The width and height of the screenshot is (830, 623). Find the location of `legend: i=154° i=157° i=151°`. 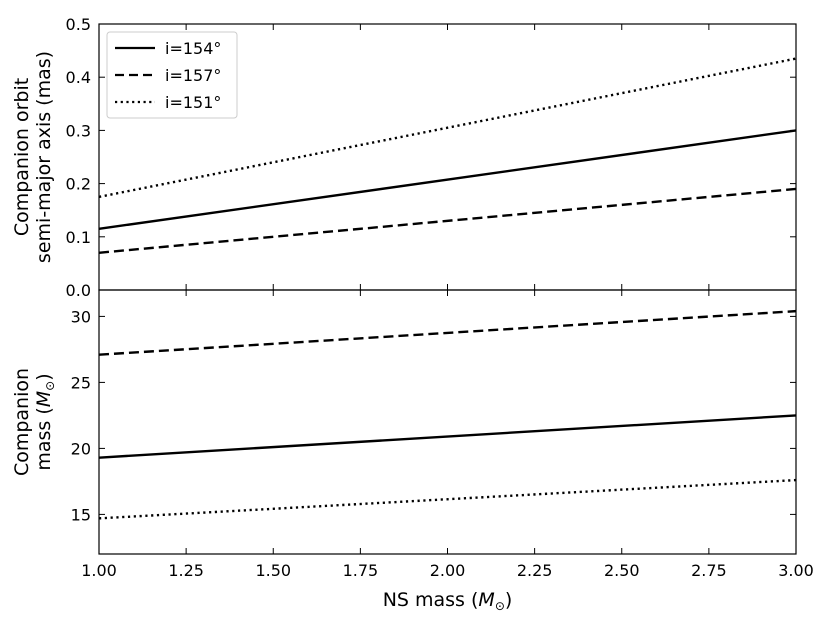

legend: i=154° i=157° i=151° is located at coordinates (172, 75).